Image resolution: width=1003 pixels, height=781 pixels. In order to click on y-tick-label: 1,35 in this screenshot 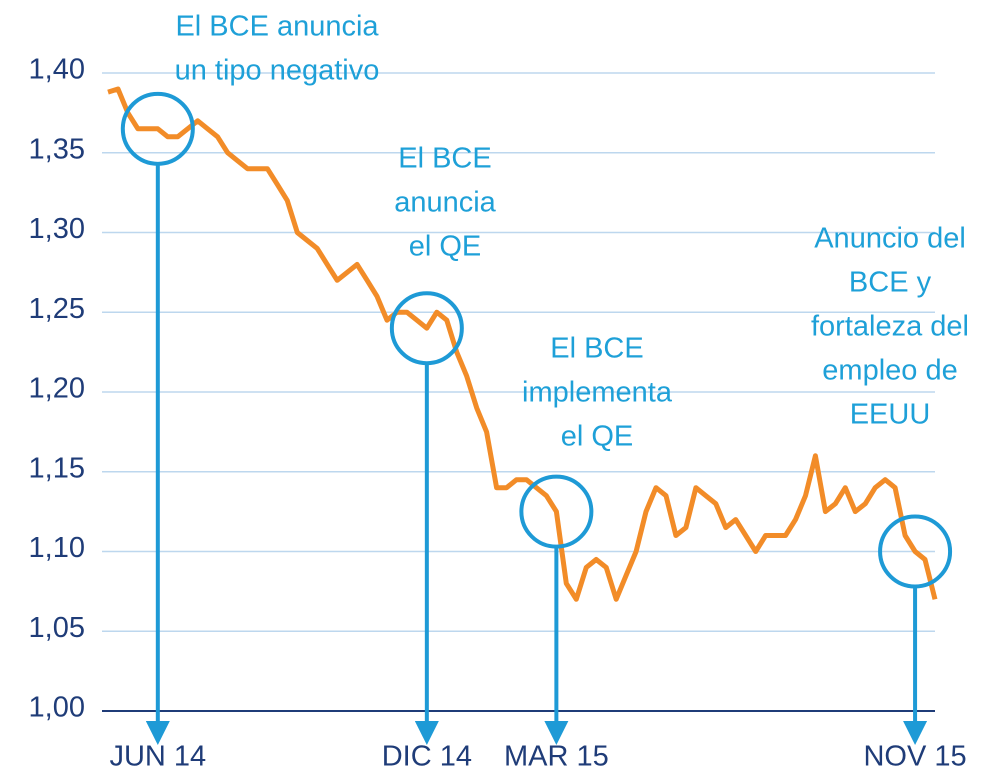, I will do `click(57, 149)`.